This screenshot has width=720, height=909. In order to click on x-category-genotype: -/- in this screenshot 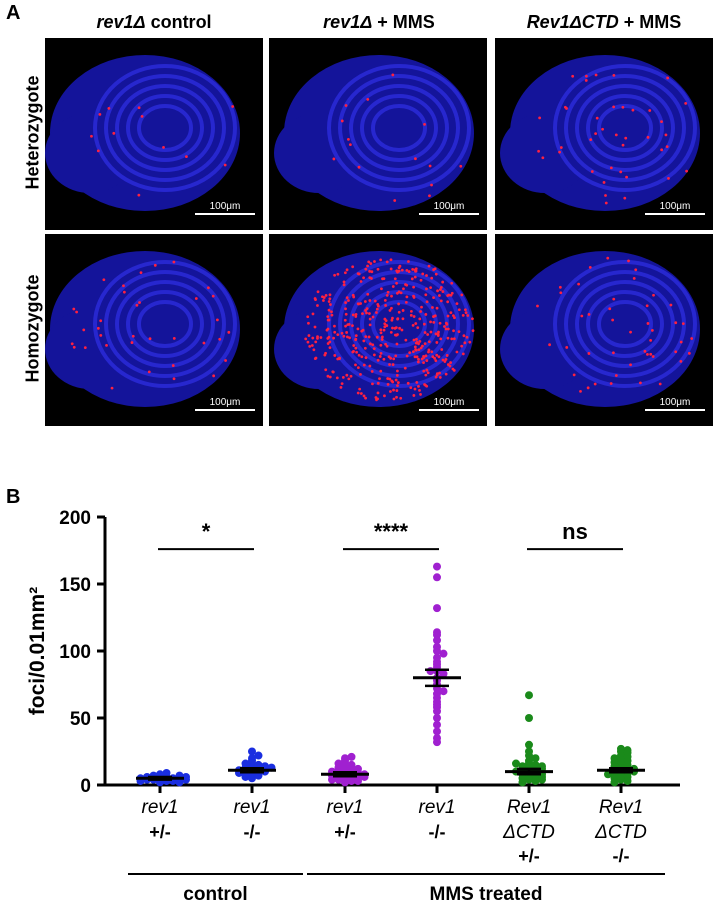, I will do `click(621, 856)`.